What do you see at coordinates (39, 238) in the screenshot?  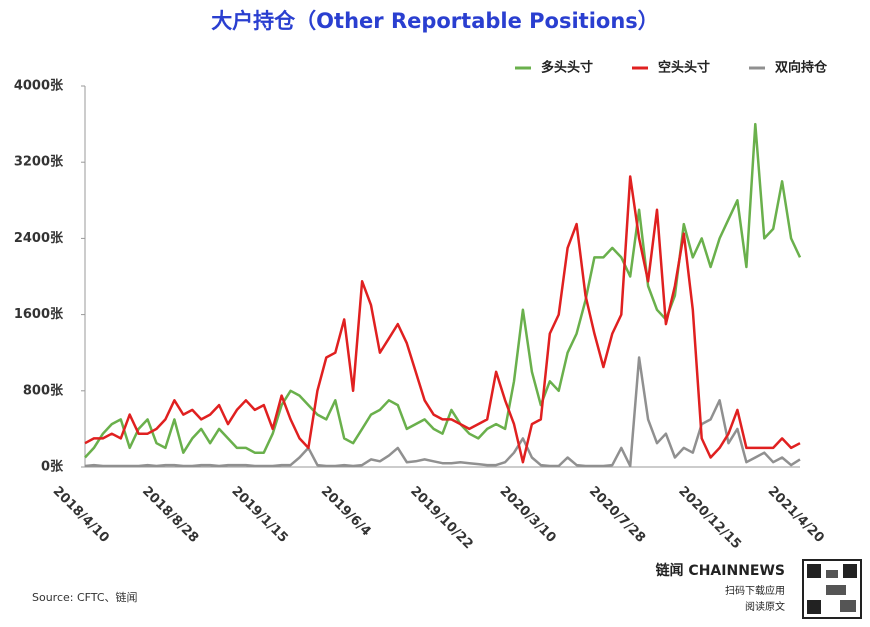 I see `y-tick-label: 2400张` at bounding box center [39, 238].